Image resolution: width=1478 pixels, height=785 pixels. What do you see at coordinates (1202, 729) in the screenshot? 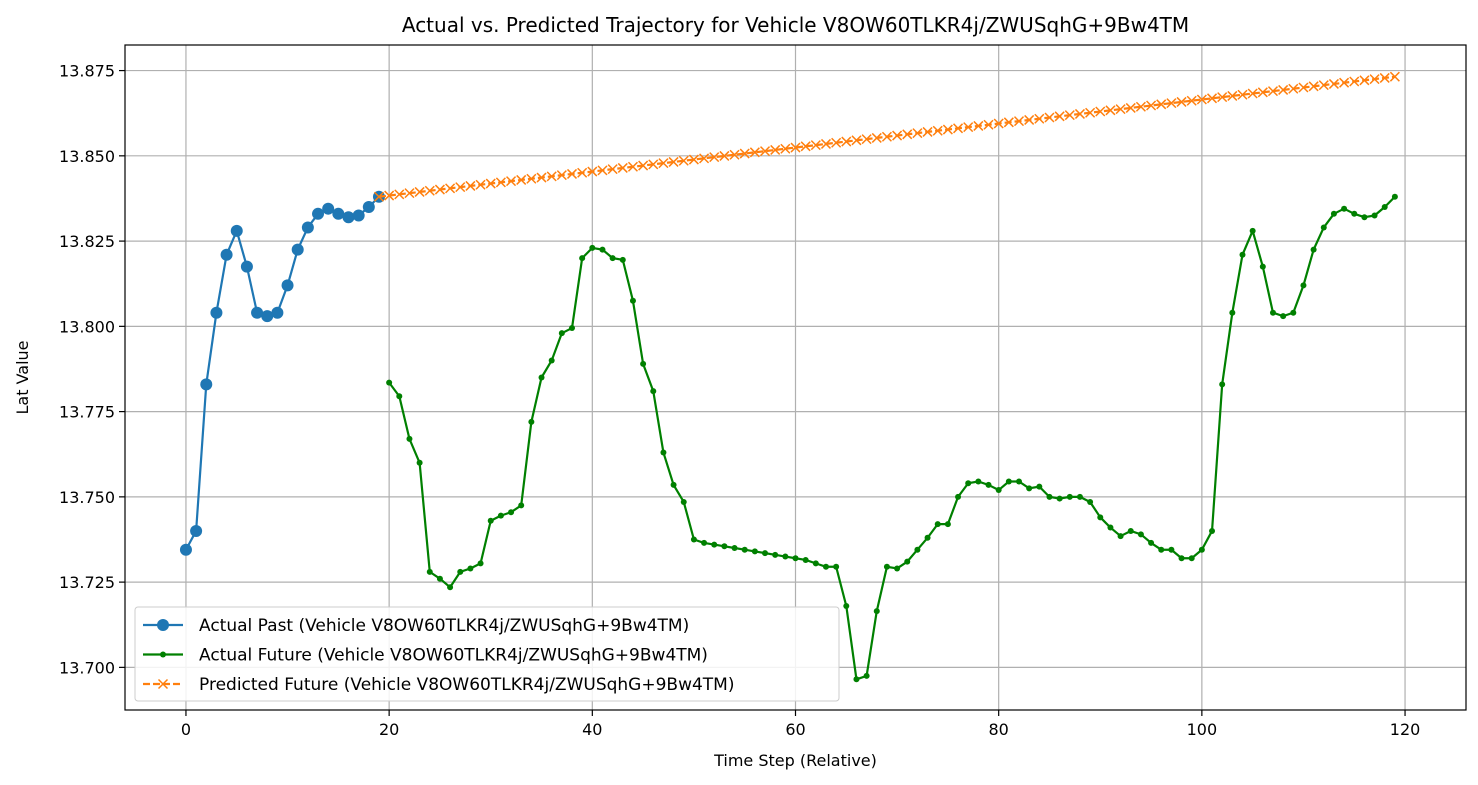
I see `x-tick-label: 100` at bounding box center [1202, 729].